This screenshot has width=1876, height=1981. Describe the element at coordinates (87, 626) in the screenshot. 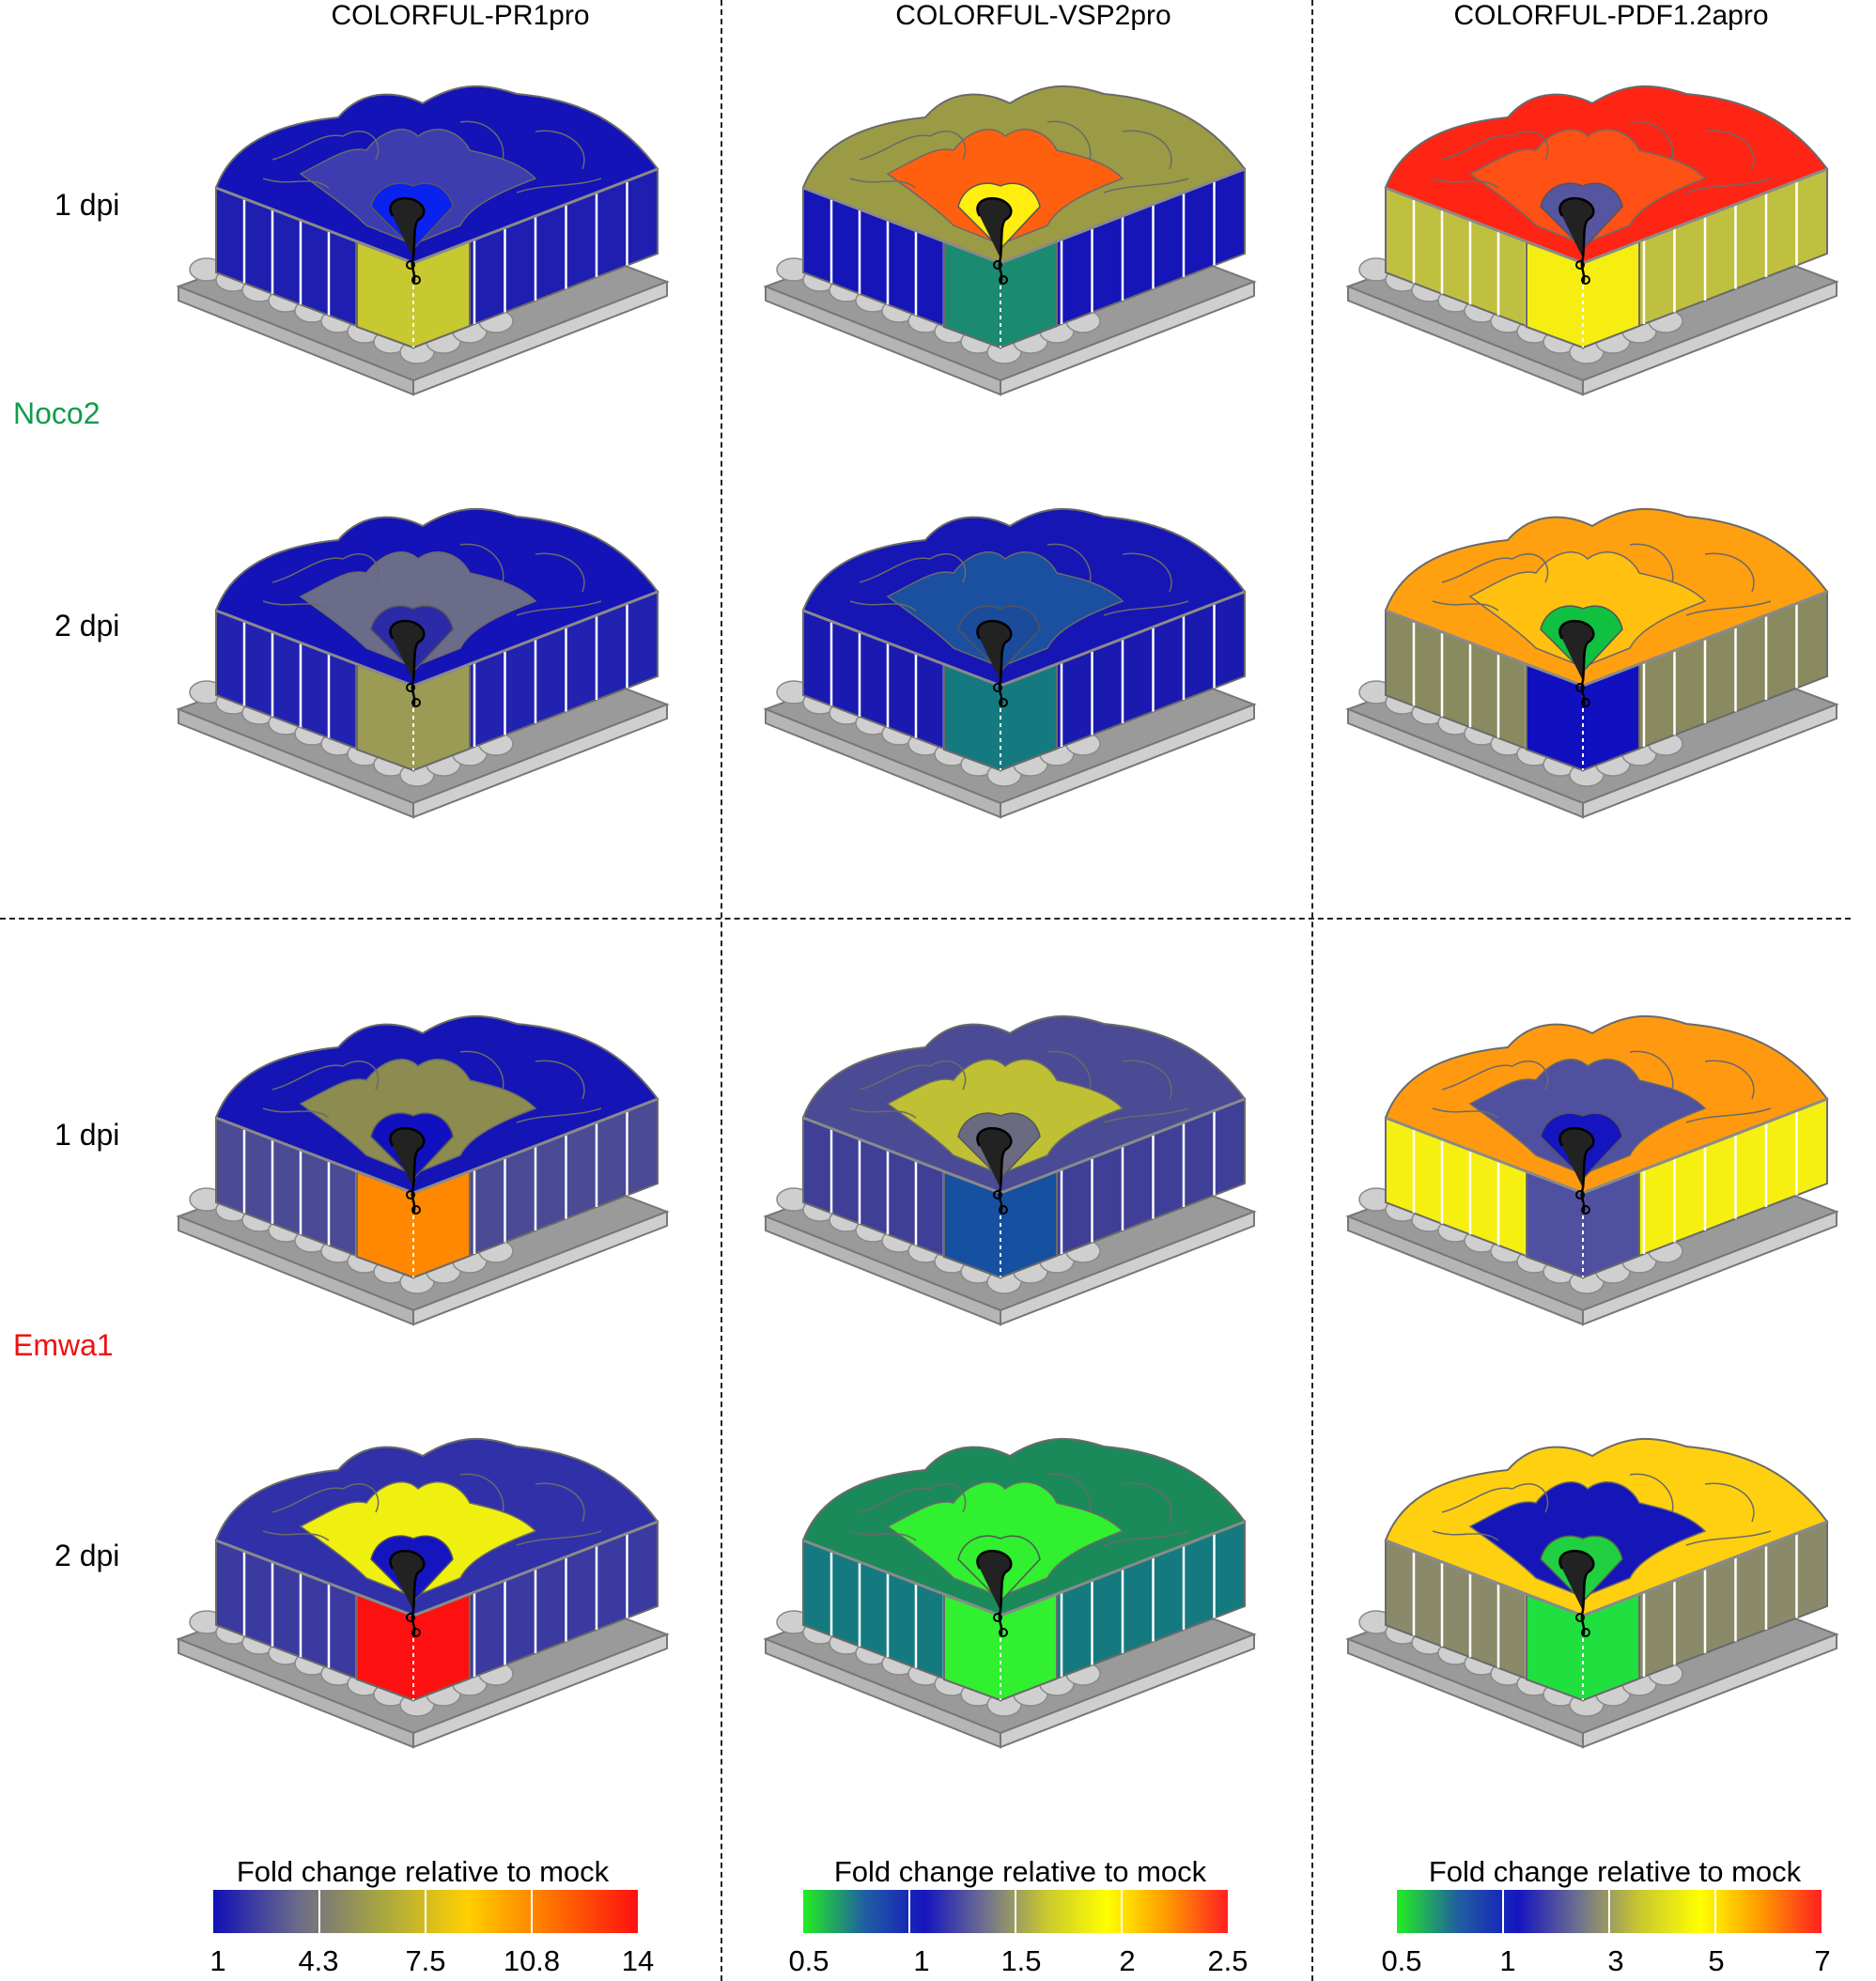

I see `row-label-noco2-2dpi: 2 dpi` at that location.